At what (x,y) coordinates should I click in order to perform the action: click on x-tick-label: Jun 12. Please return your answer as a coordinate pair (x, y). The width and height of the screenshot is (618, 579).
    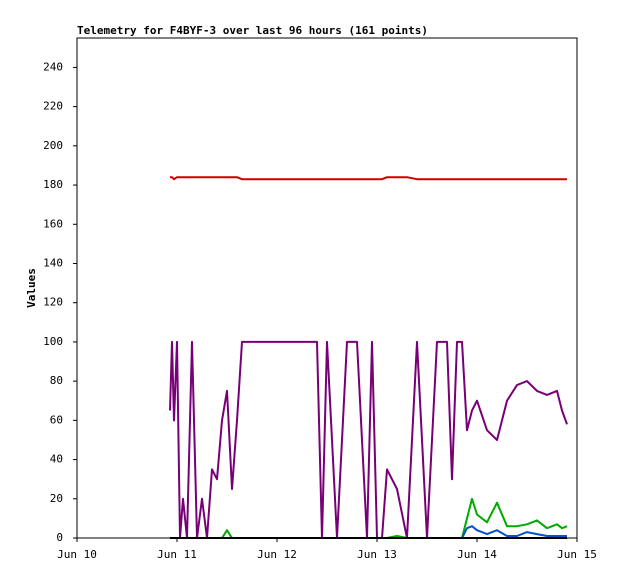
    Looking at the image, I should click on (277, 554).